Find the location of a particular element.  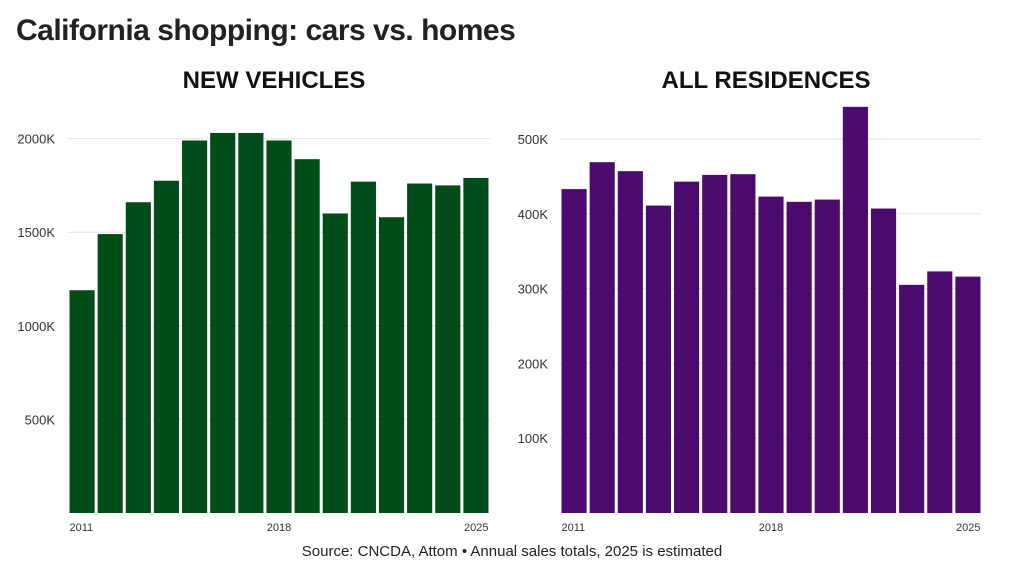

chart-title: California shopping: cars vs. homes is located at coordinates (266, 30).